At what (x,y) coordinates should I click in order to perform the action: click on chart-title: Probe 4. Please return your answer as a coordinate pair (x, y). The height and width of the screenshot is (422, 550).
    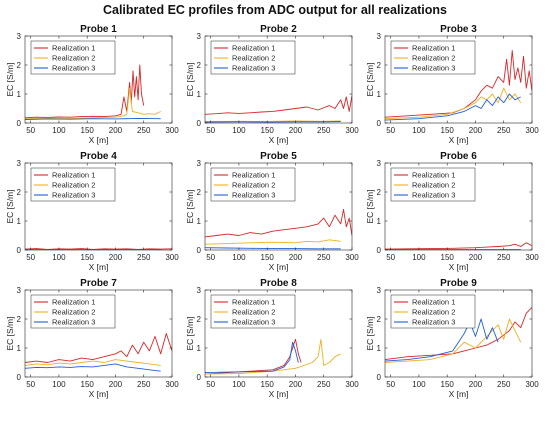
    Looking at the image, I should click on (98, 156).